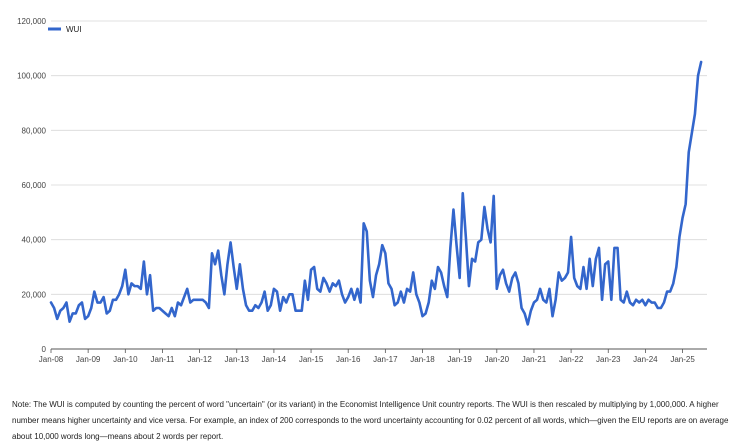 Image resolution: width=750 pixels, height=446 pixels. Describe the element at coordinates (237, 359) in the screenshot. I see `x-tick-label: Jan-13` at that location.